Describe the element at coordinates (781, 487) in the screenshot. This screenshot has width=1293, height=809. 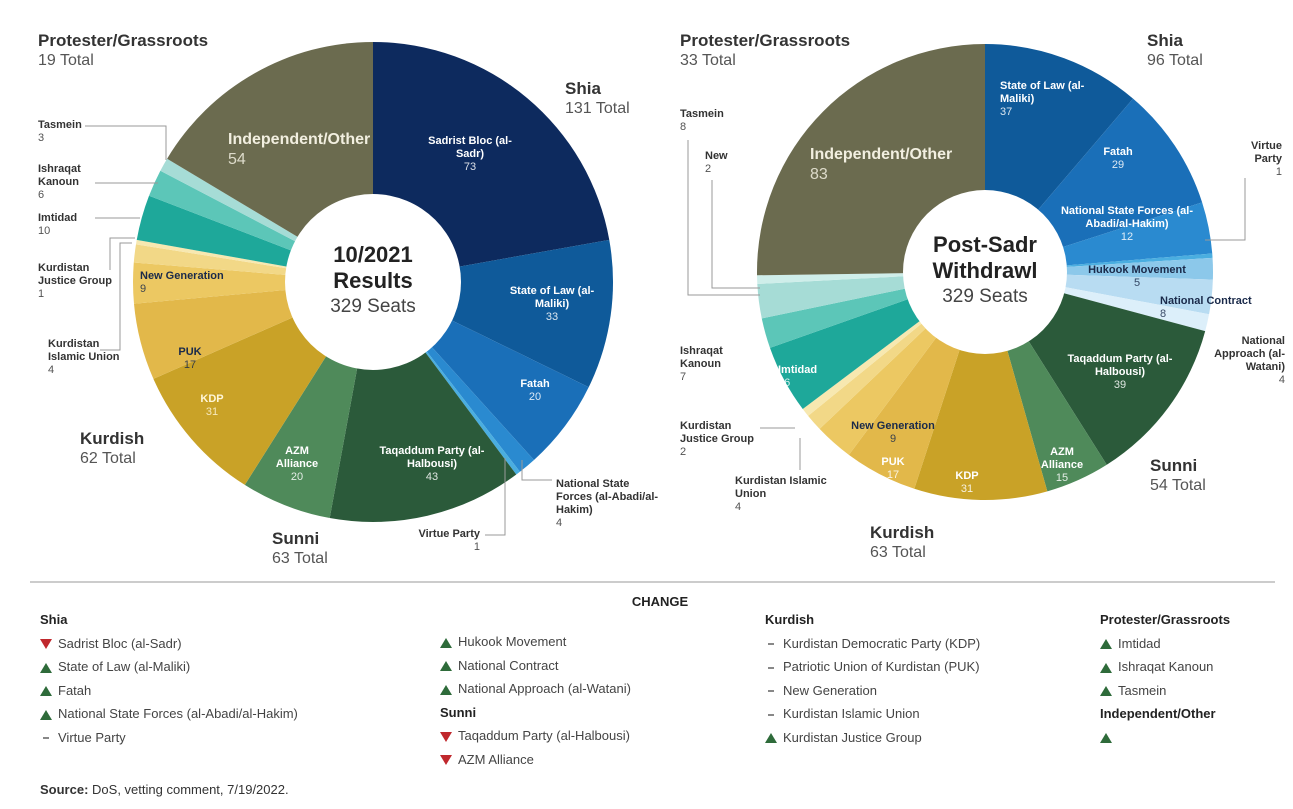
I see `slice-name: Kurdistan Islamic Union` at that location.